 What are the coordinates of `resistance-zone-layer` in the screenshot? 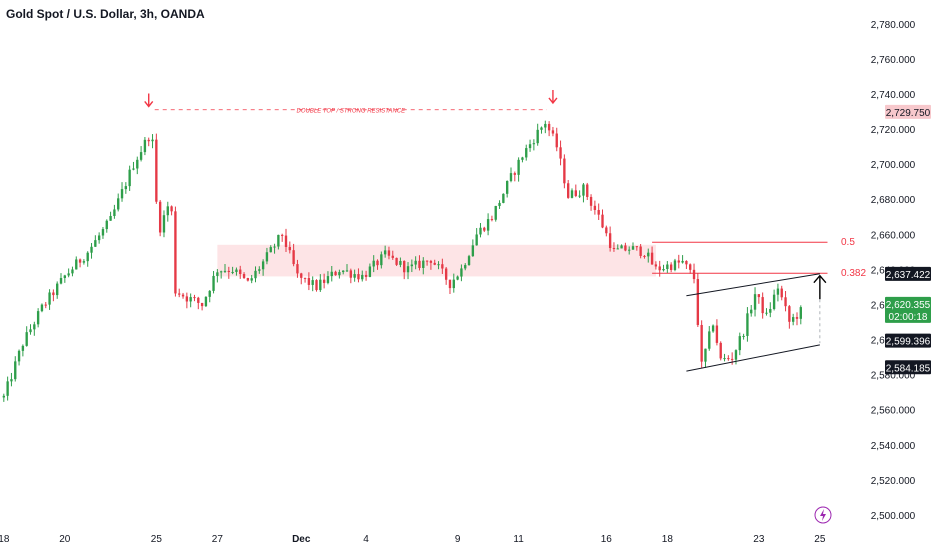 It's located at (436, 260).